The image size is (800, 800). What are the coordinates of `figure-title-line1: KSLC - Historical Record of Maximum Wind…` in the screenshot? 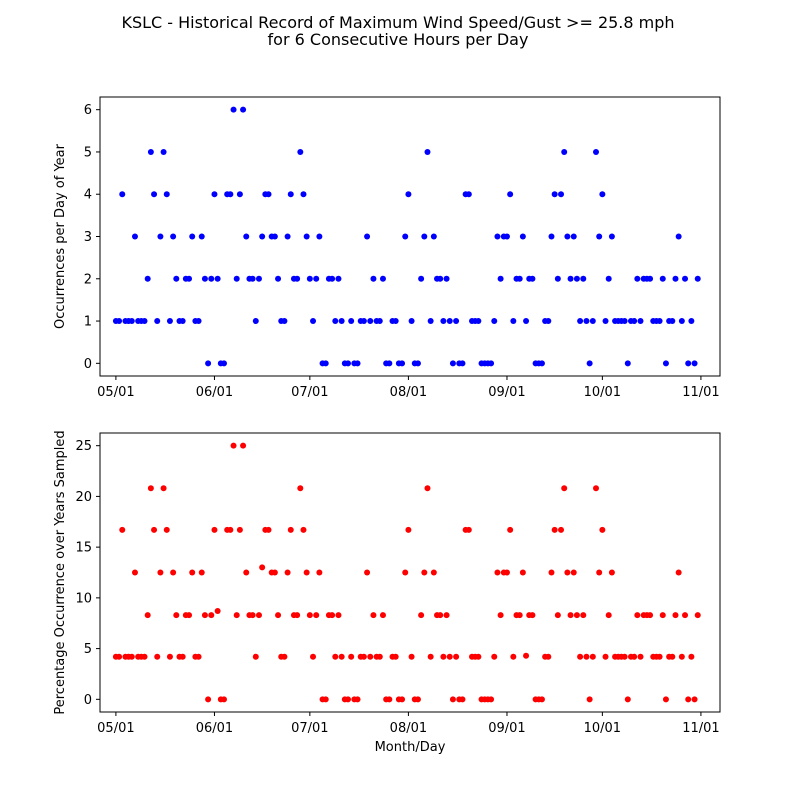 It's located at (397, 22).